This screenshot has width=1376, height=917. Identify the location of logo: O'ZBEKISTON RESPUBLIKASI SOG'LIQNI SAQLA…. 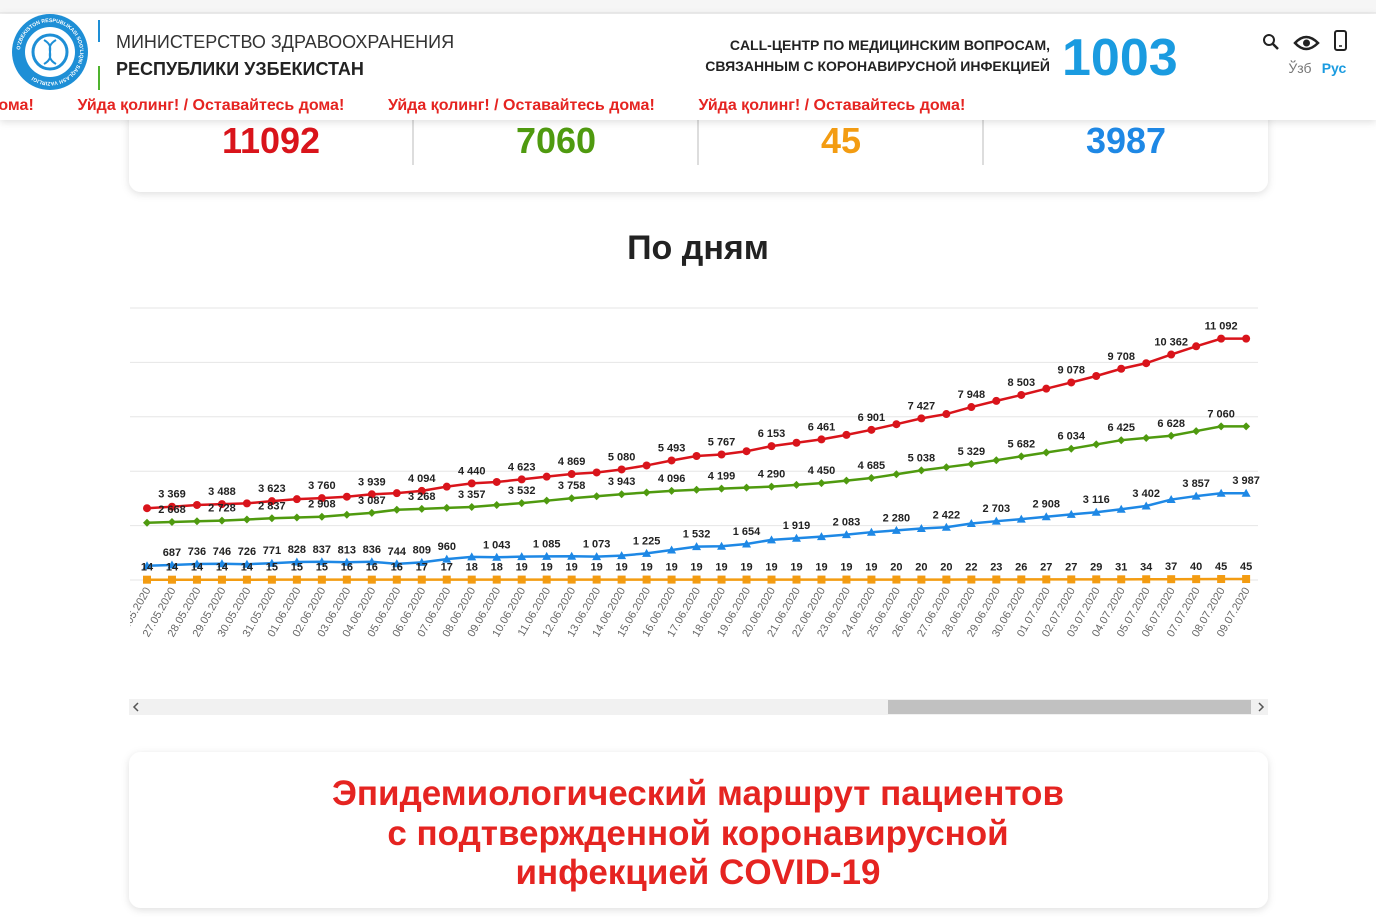
(50, 52).